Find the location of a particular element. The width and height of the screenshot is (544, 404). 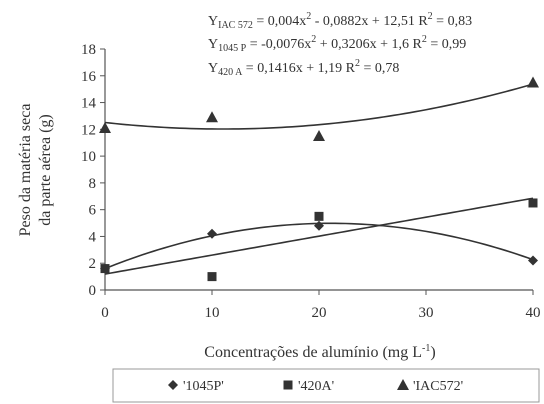

equation-iac572-sub: IAC 572 is located at coordinates (235, 25).